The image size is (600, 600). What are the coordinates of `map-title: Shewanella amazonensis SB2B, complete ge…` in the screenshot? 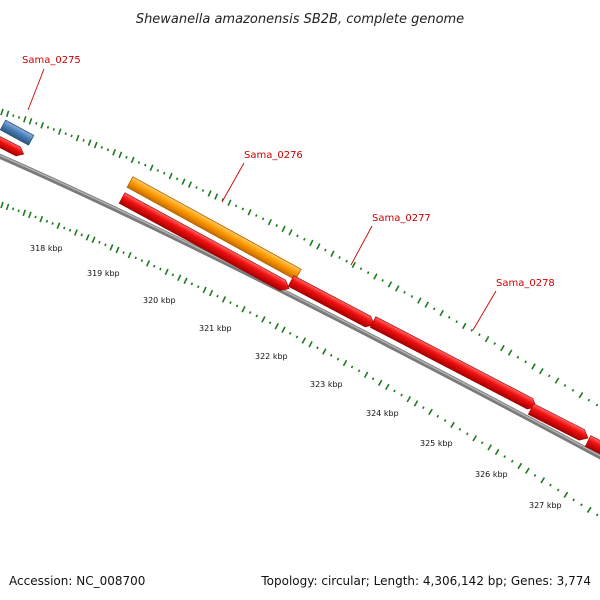 It's located at (300, 19).